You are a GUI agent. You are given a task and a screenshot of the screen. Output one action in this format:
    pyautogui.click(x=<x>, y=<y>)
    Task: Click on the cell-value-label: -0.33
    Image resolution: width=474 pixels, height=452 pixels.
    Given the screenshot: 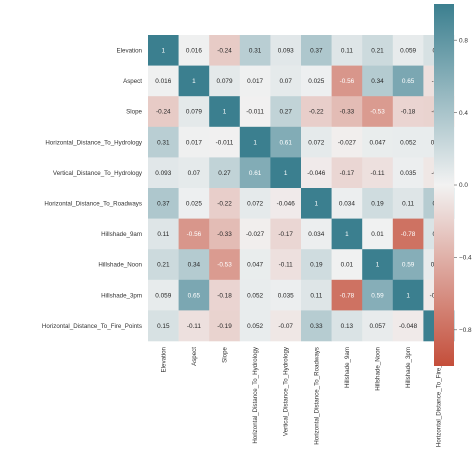 What is the action you would take?
    pyautogui.click(x=224, y=234)
    